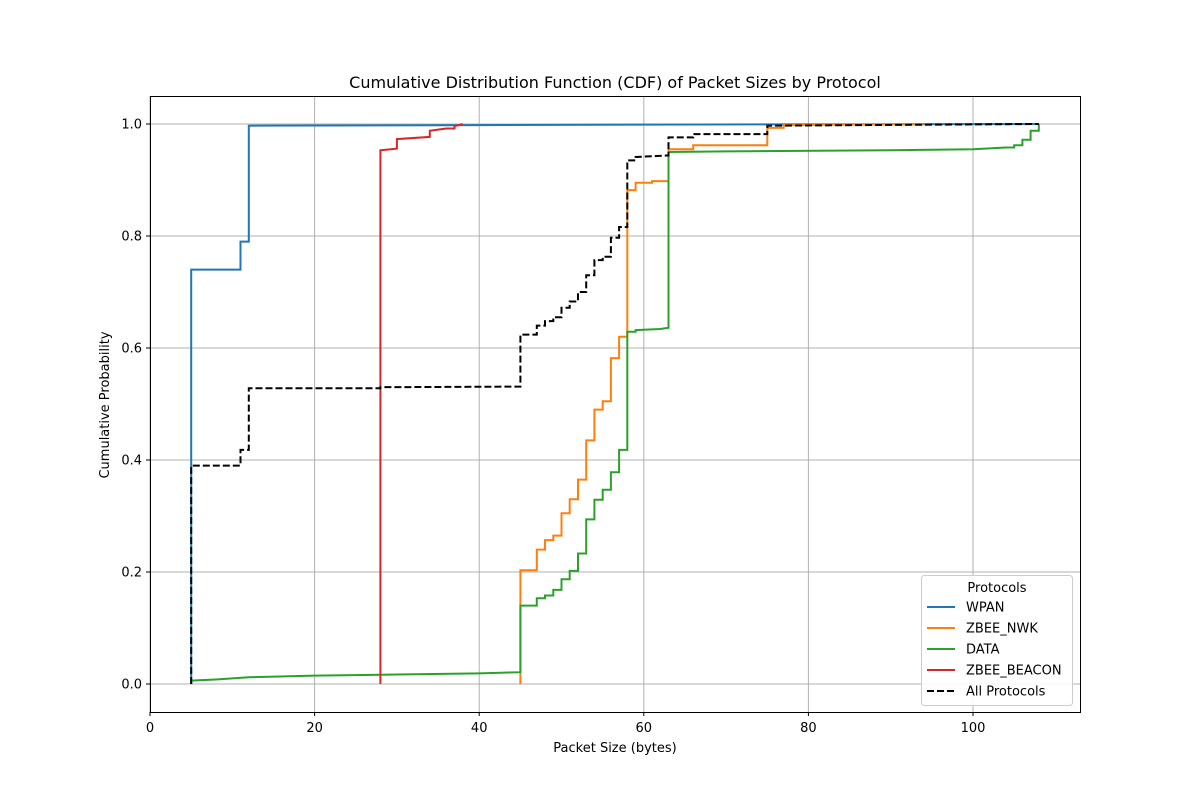 This screenshot has height=800, width=1200. What do you see at coordinates (614, 748) in the screenshot?
I see `x-axis-label: Packet Size (bytes)` at bounding box center [614, 748].